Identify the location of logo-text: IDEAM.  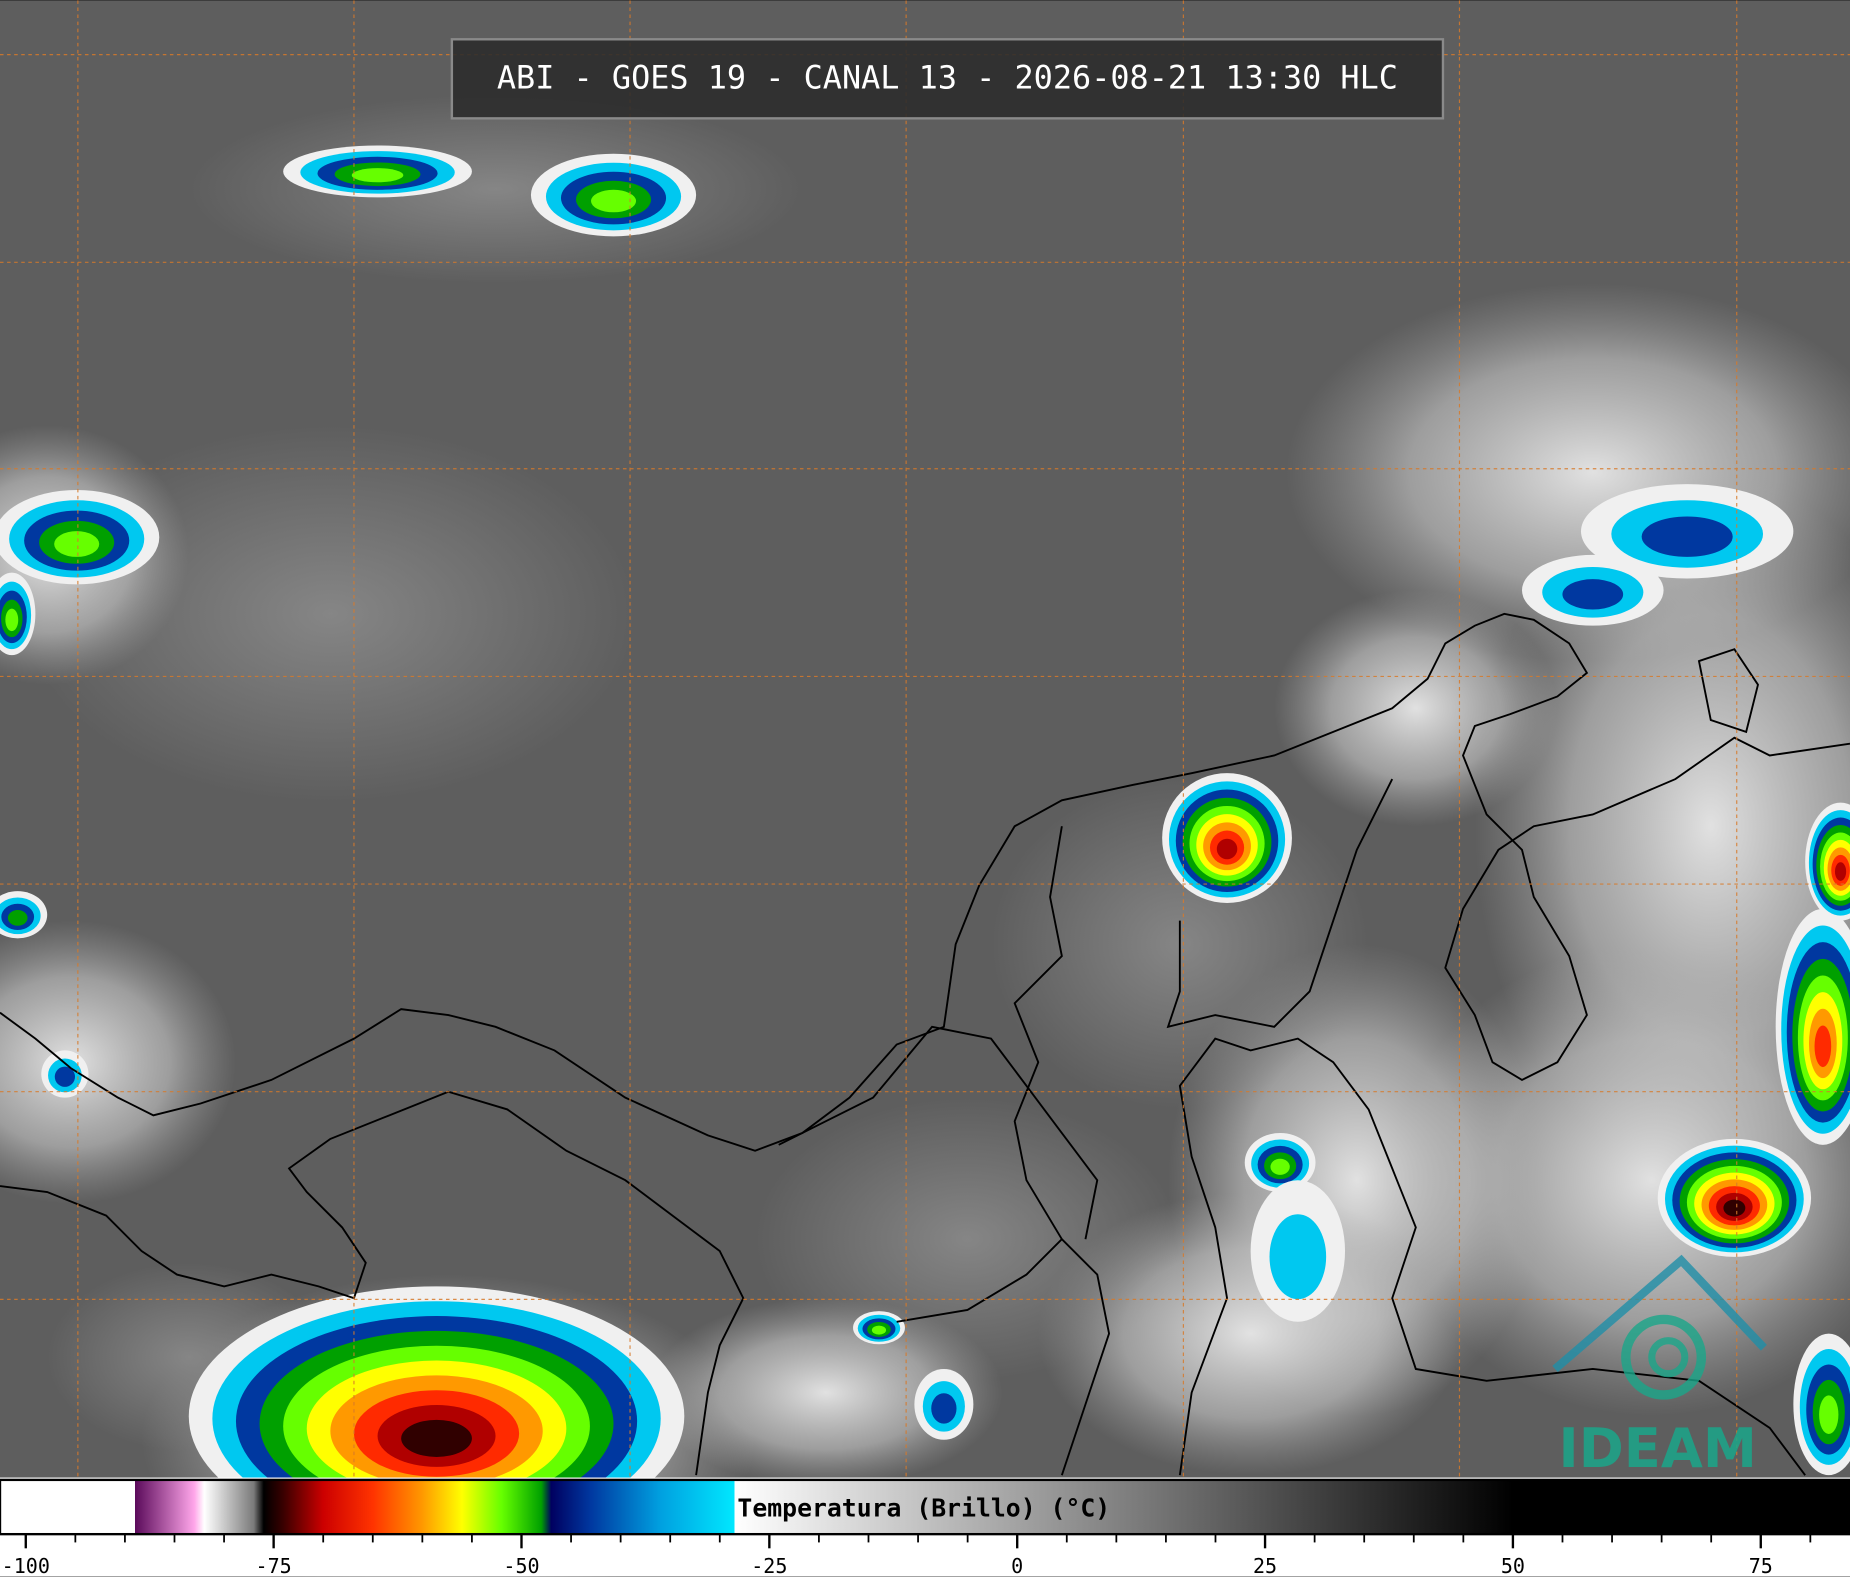
(1658, 1448).